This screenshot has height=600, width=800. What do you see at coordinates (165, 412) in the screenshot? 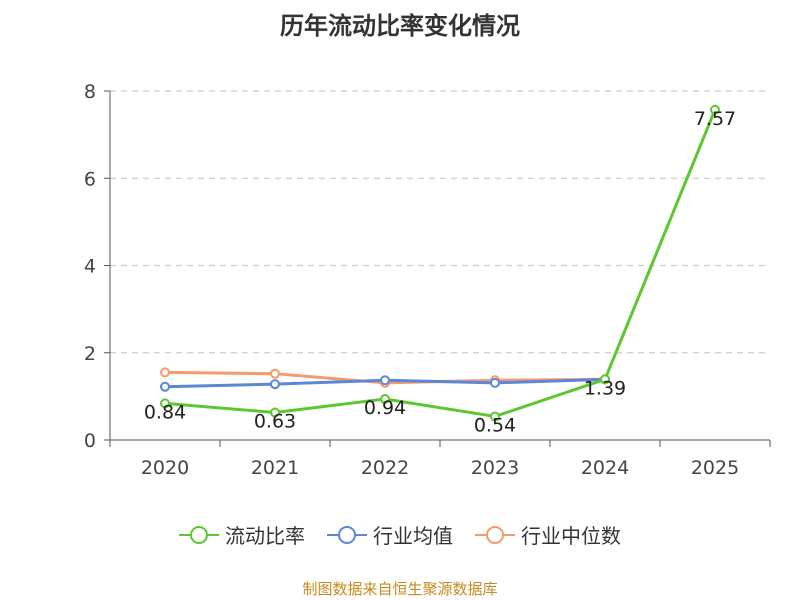
I see `data-label: 0.84` at bounding box center [165, 412].